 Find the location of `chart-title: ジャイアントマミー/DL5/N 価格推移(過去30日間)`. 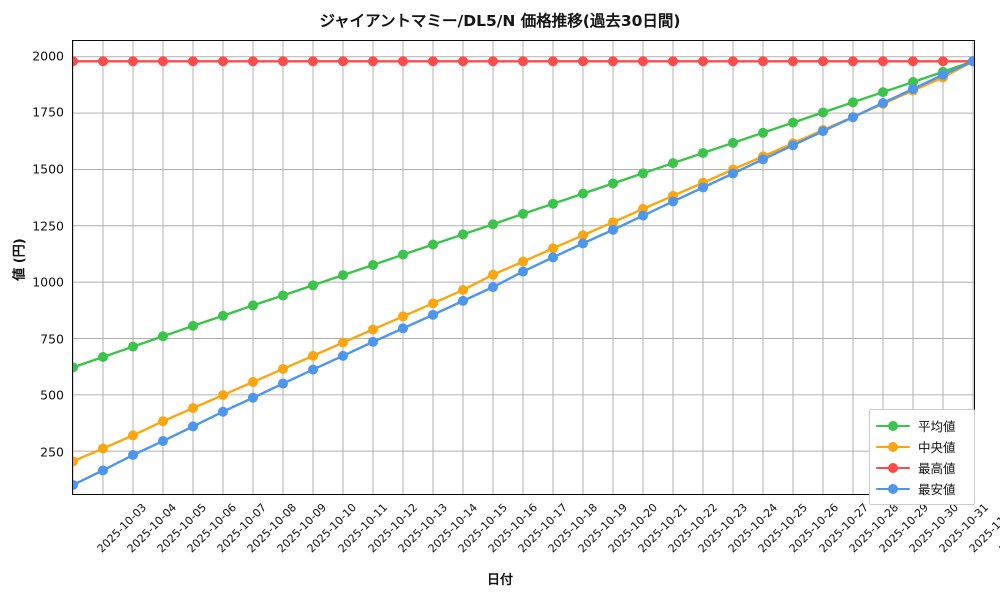

chart-title: ジャイアントマミー/DL5/N 価格推移(過去30日間) is located at coordinates (500, 21).